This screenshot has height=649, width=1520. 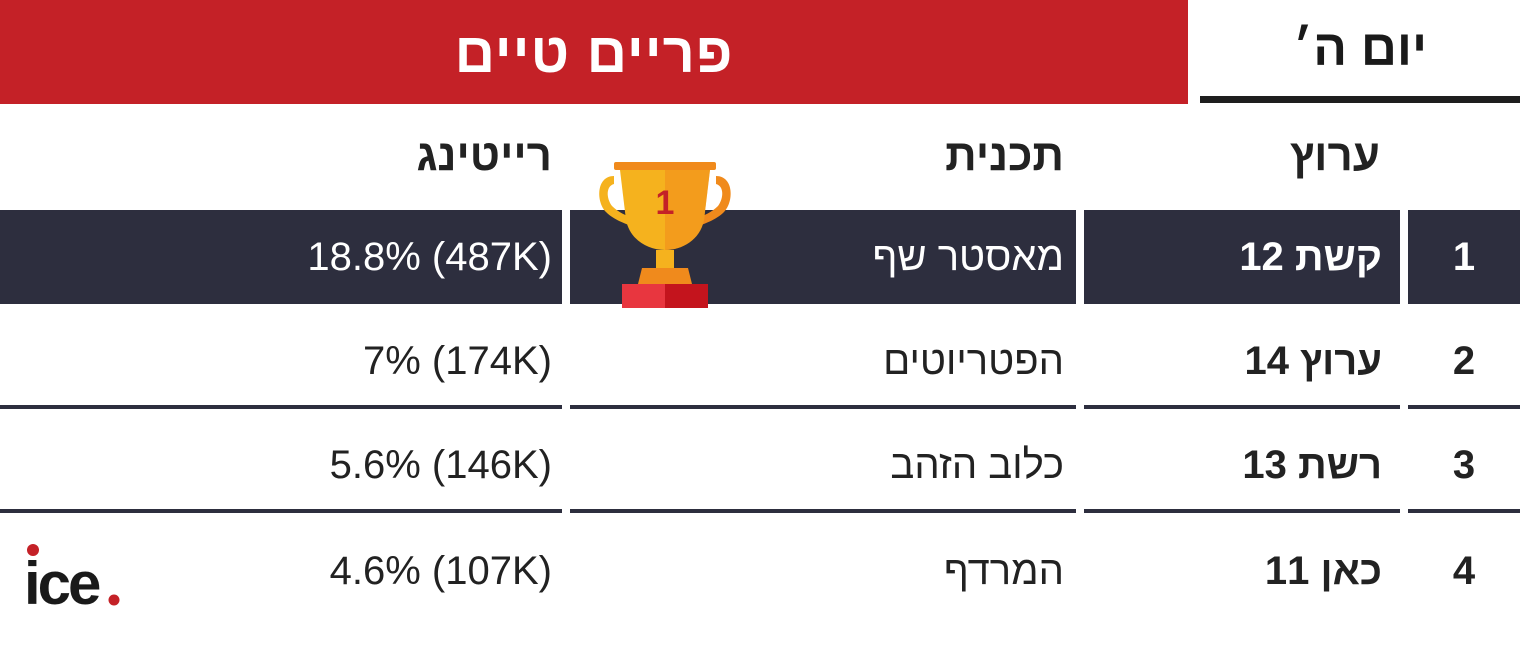 What do you see at coordinates (823, 571) in the screenshot?
I see `show-cell: המרדף` at bounding box center [823, 571].